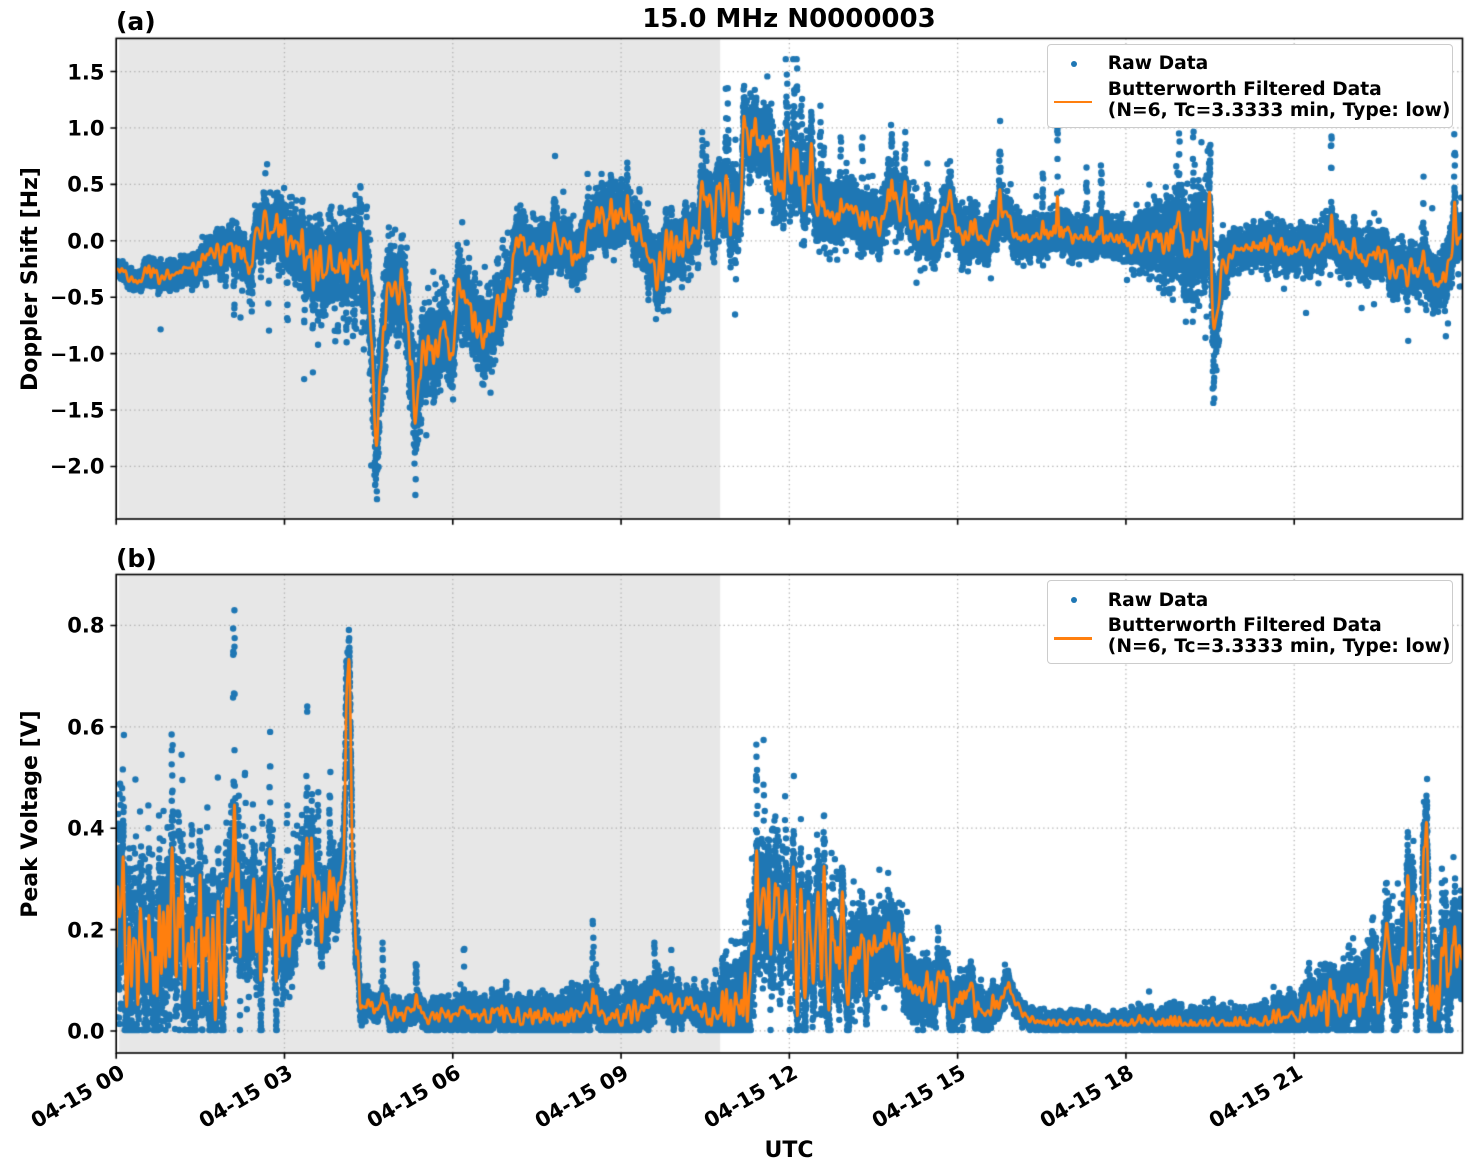 This screenshot has width=1471, height=1172. Describe the element at coordinates (789, 1150) in the screenshot. I see `x-axis-label: UTC` at that location.